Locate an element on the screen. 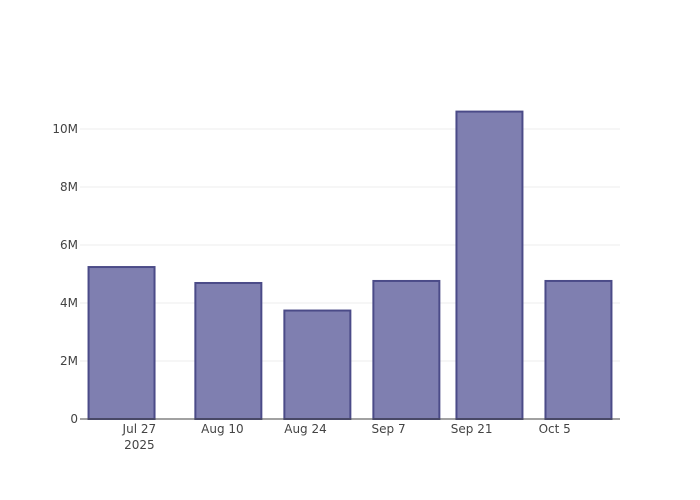  y-tick-label: 4M is located at coordinates (69, 303).